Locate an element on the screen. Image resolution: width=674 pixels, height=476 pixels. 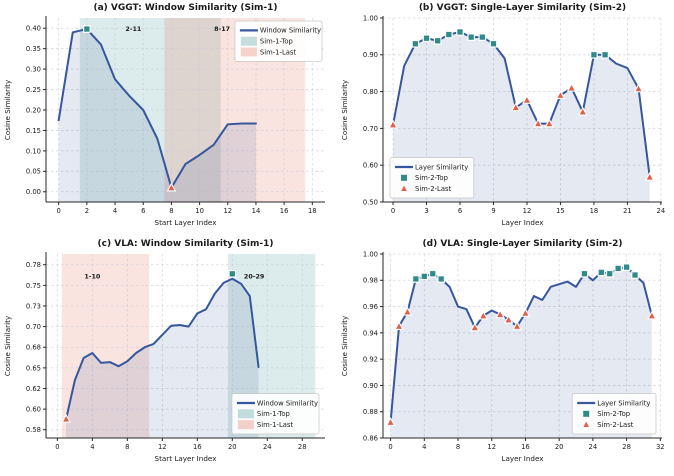
y-tick-label: 0.20 is located at coordinates (33, 110).